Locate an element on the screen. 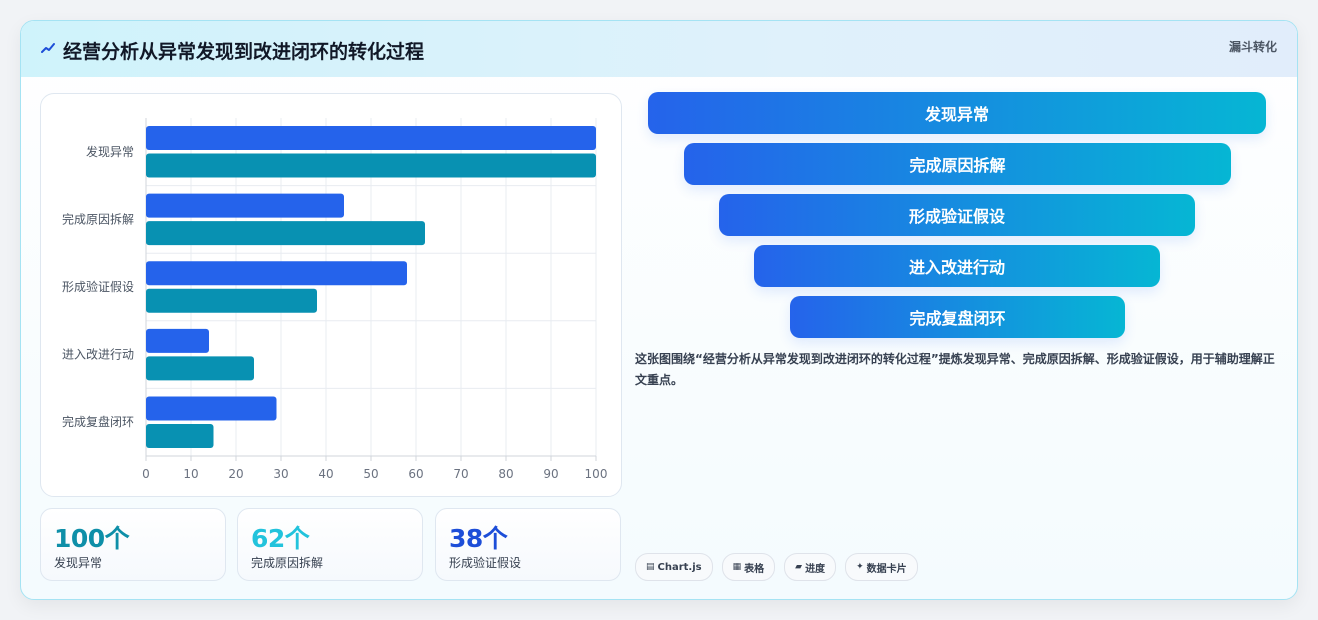 The image size is (1318, 620). stat-label: 完成原因拆解 is located at coordinates (287, 563).